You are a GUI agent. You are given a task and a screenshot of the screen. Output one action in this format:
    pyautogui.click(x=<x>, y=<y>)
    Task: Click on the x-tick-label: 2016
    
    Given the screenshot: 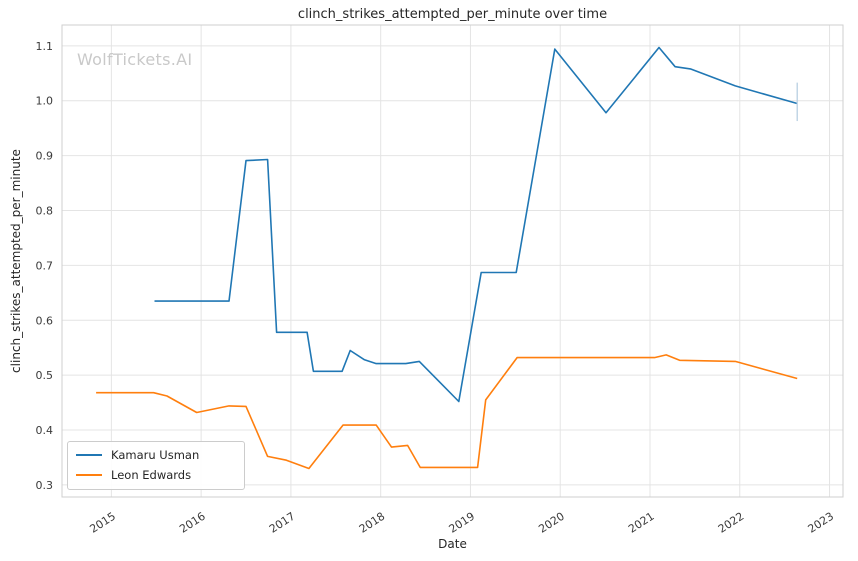 What is the action you would take?
    pyautogui.click(x=192, y=523)
    